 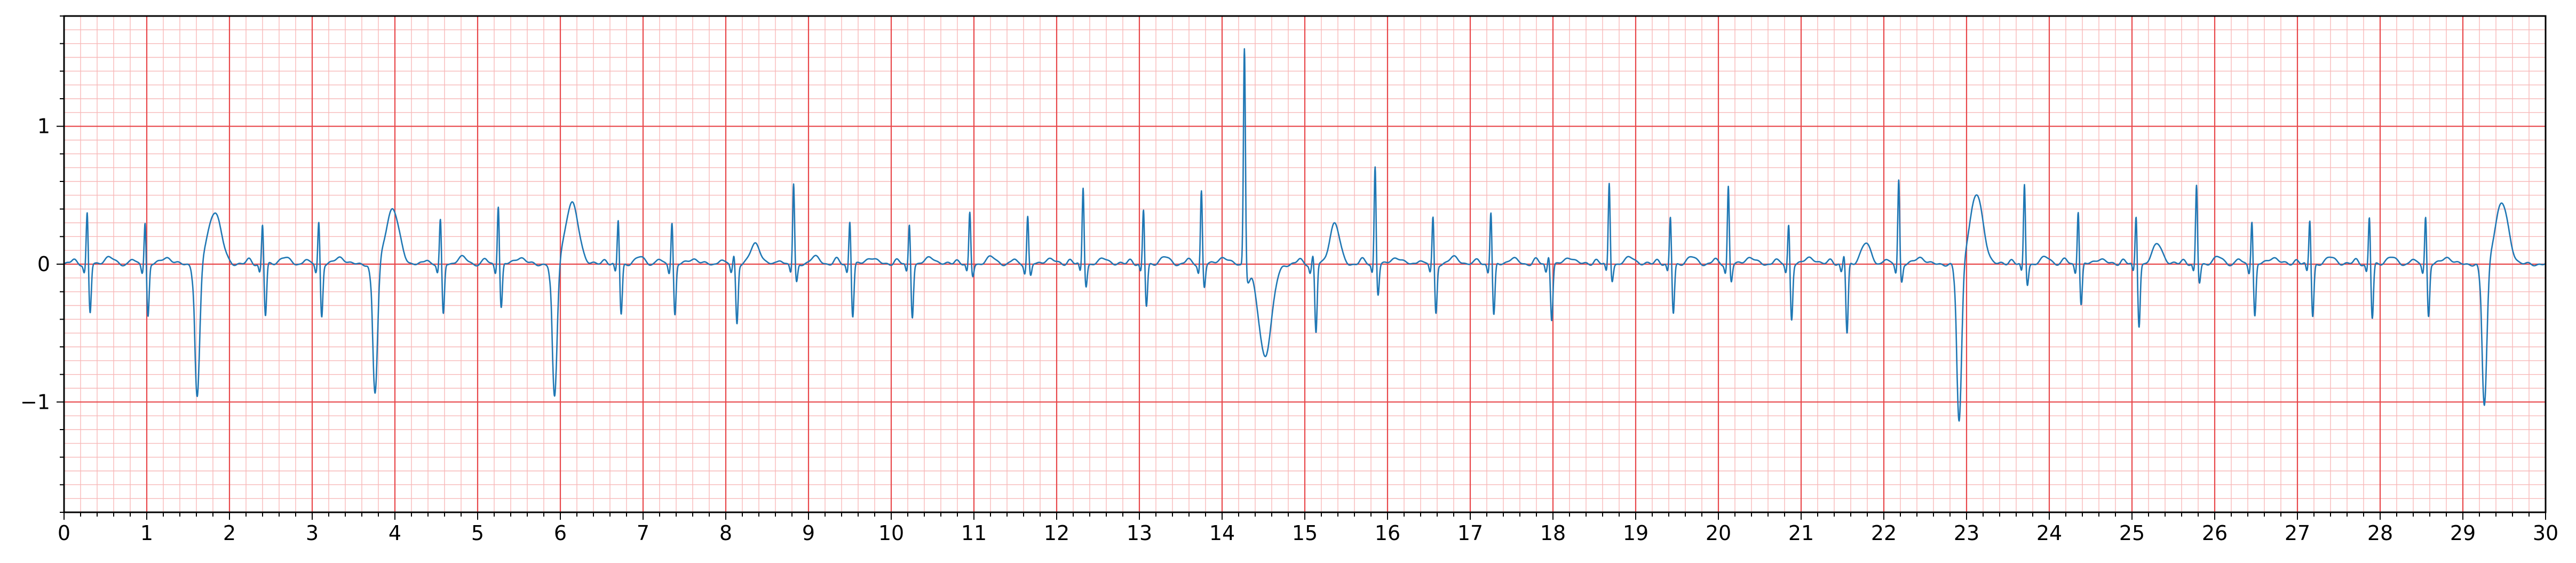 I want to click on x-tick-label: 5, so click(x=477, y=533).